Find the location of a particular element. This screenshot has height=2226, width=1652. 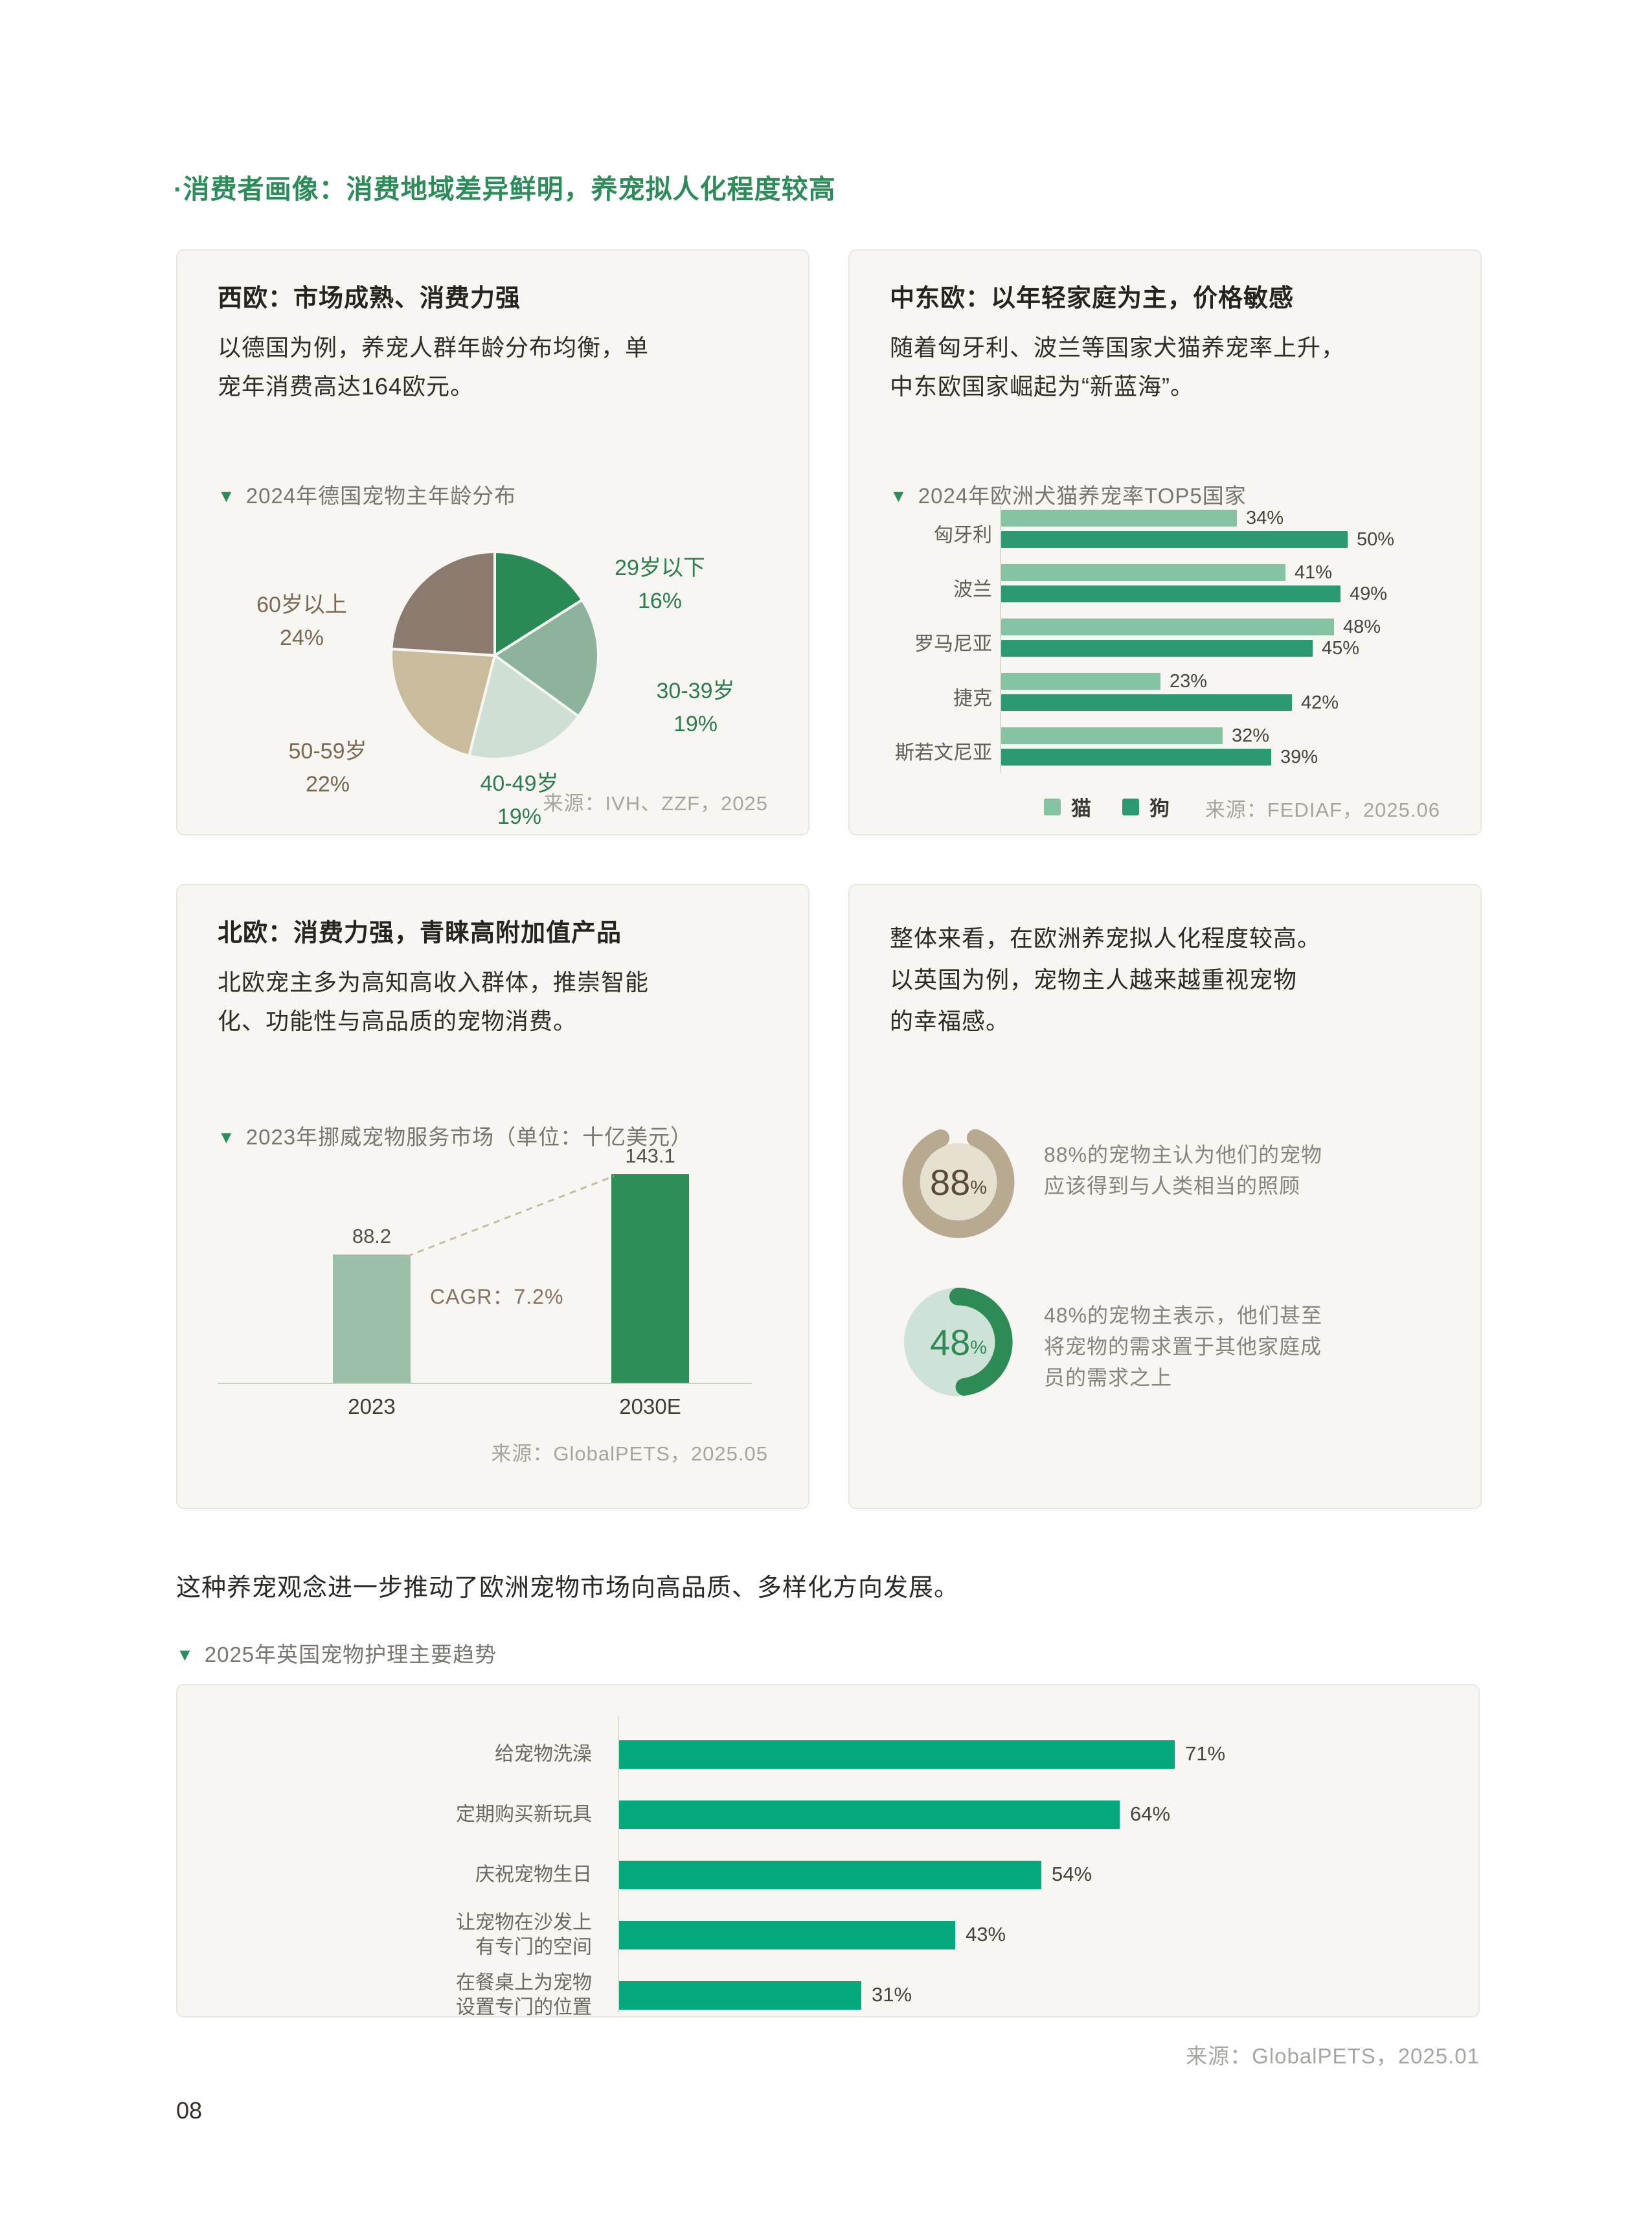

cee-bar-value: 48% is located at coordinates (1362, 627).